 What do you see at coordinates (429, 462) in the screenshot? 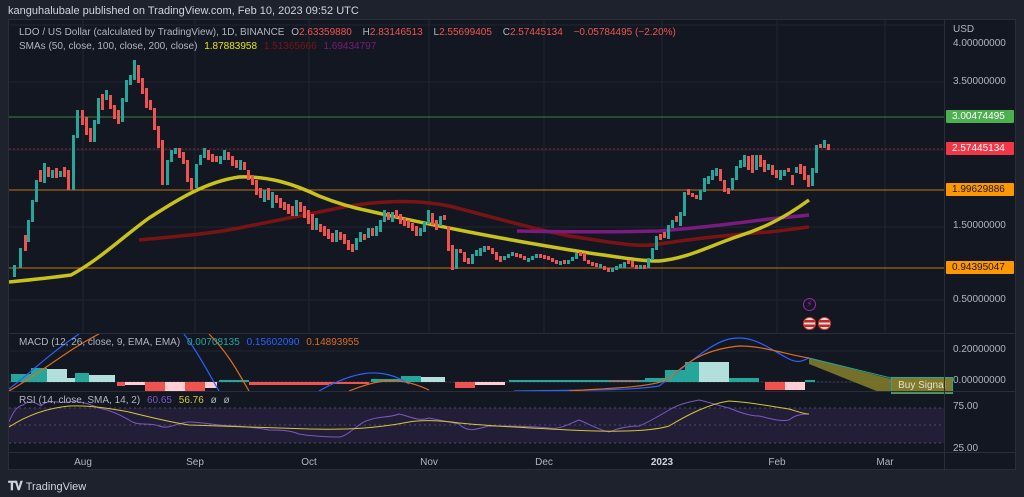
I see `time-label: Nov` at bounding box center [429, 462].